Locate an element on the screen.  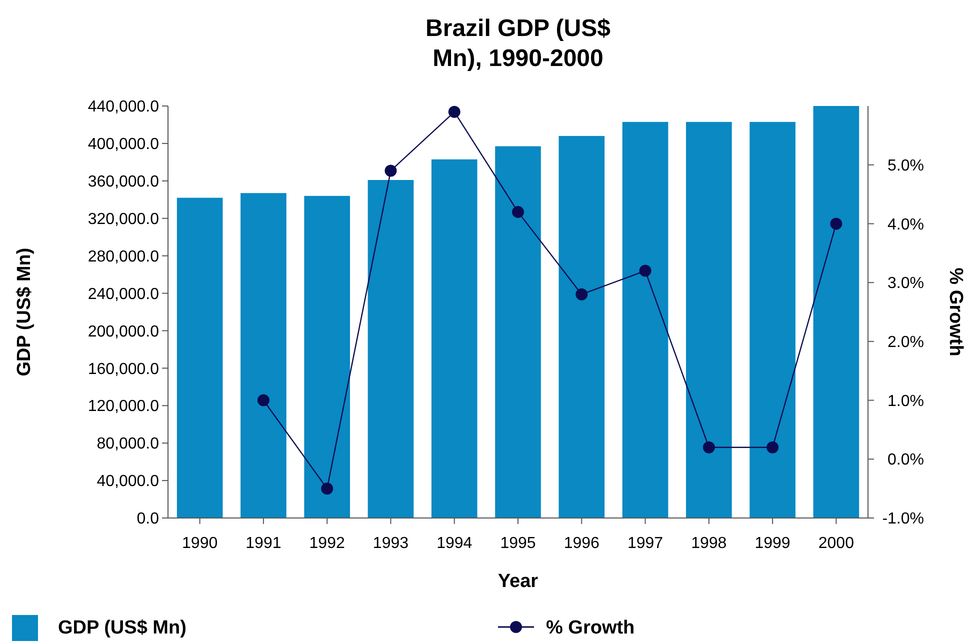
x-tick-label: 1992 is located at coordinates (327, 543).